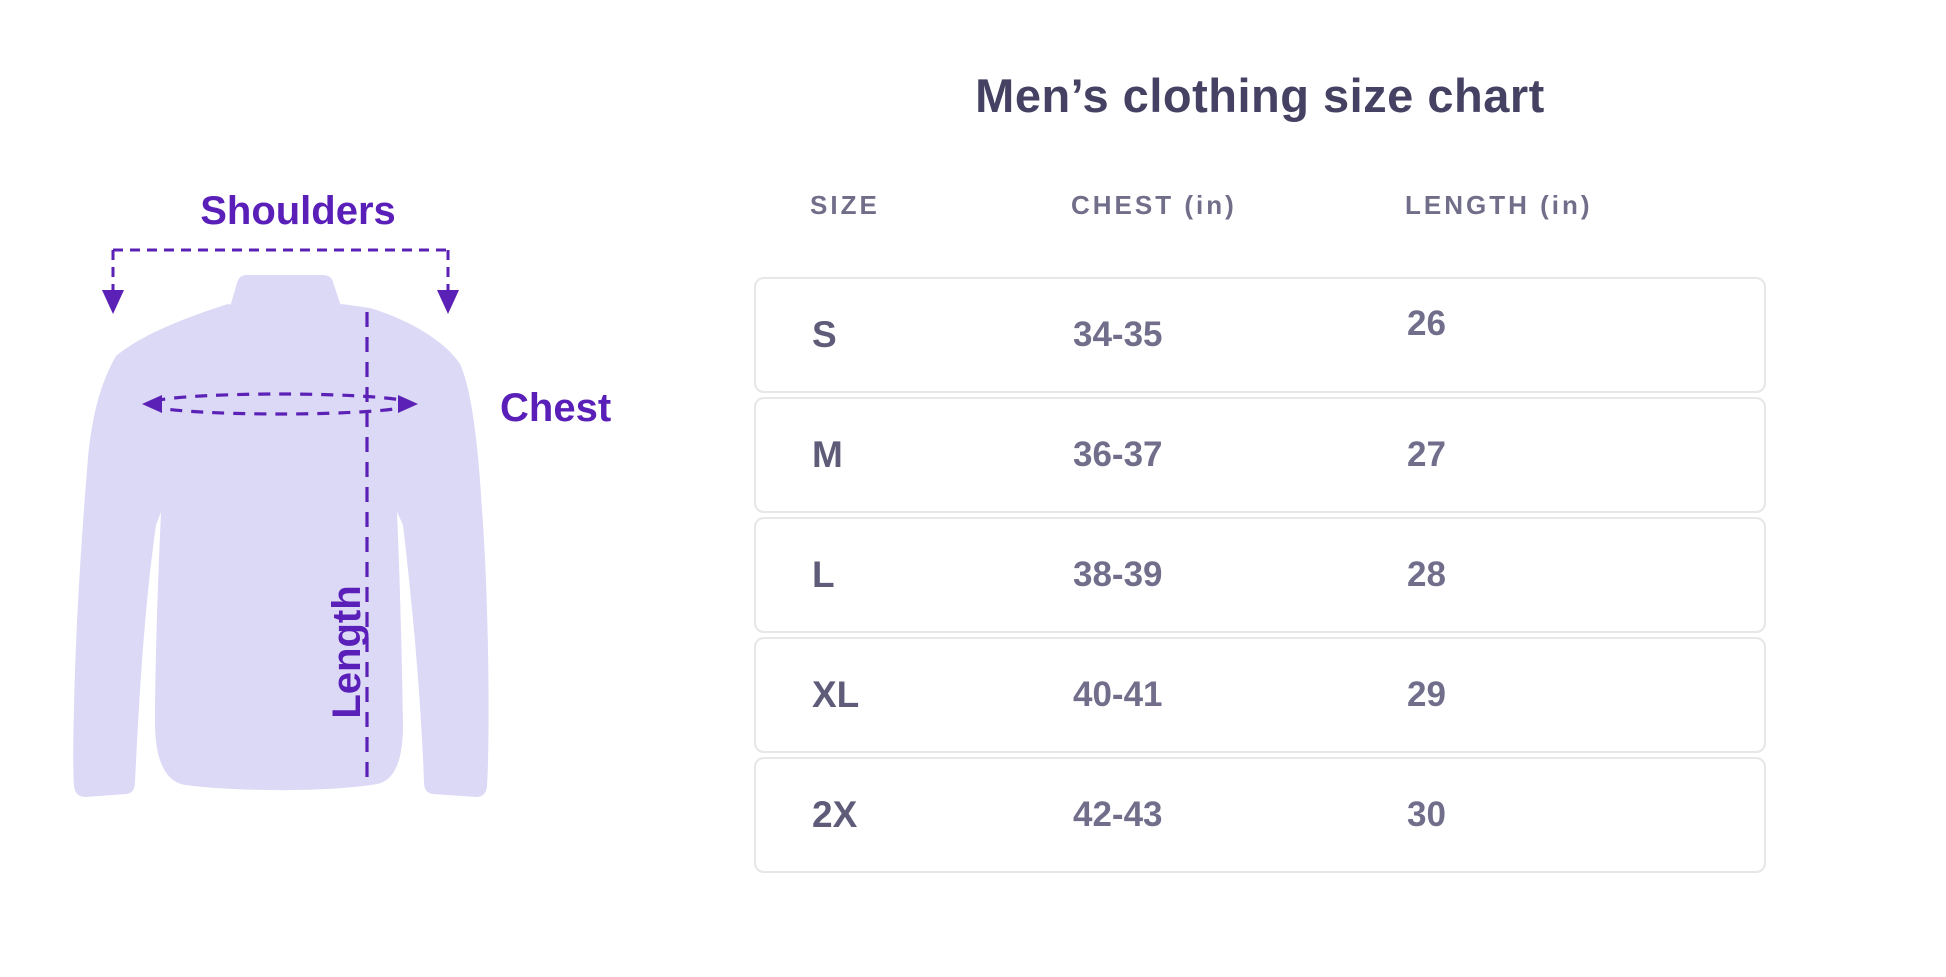  I want to click on length-cell: 26, so click(1426, 323).